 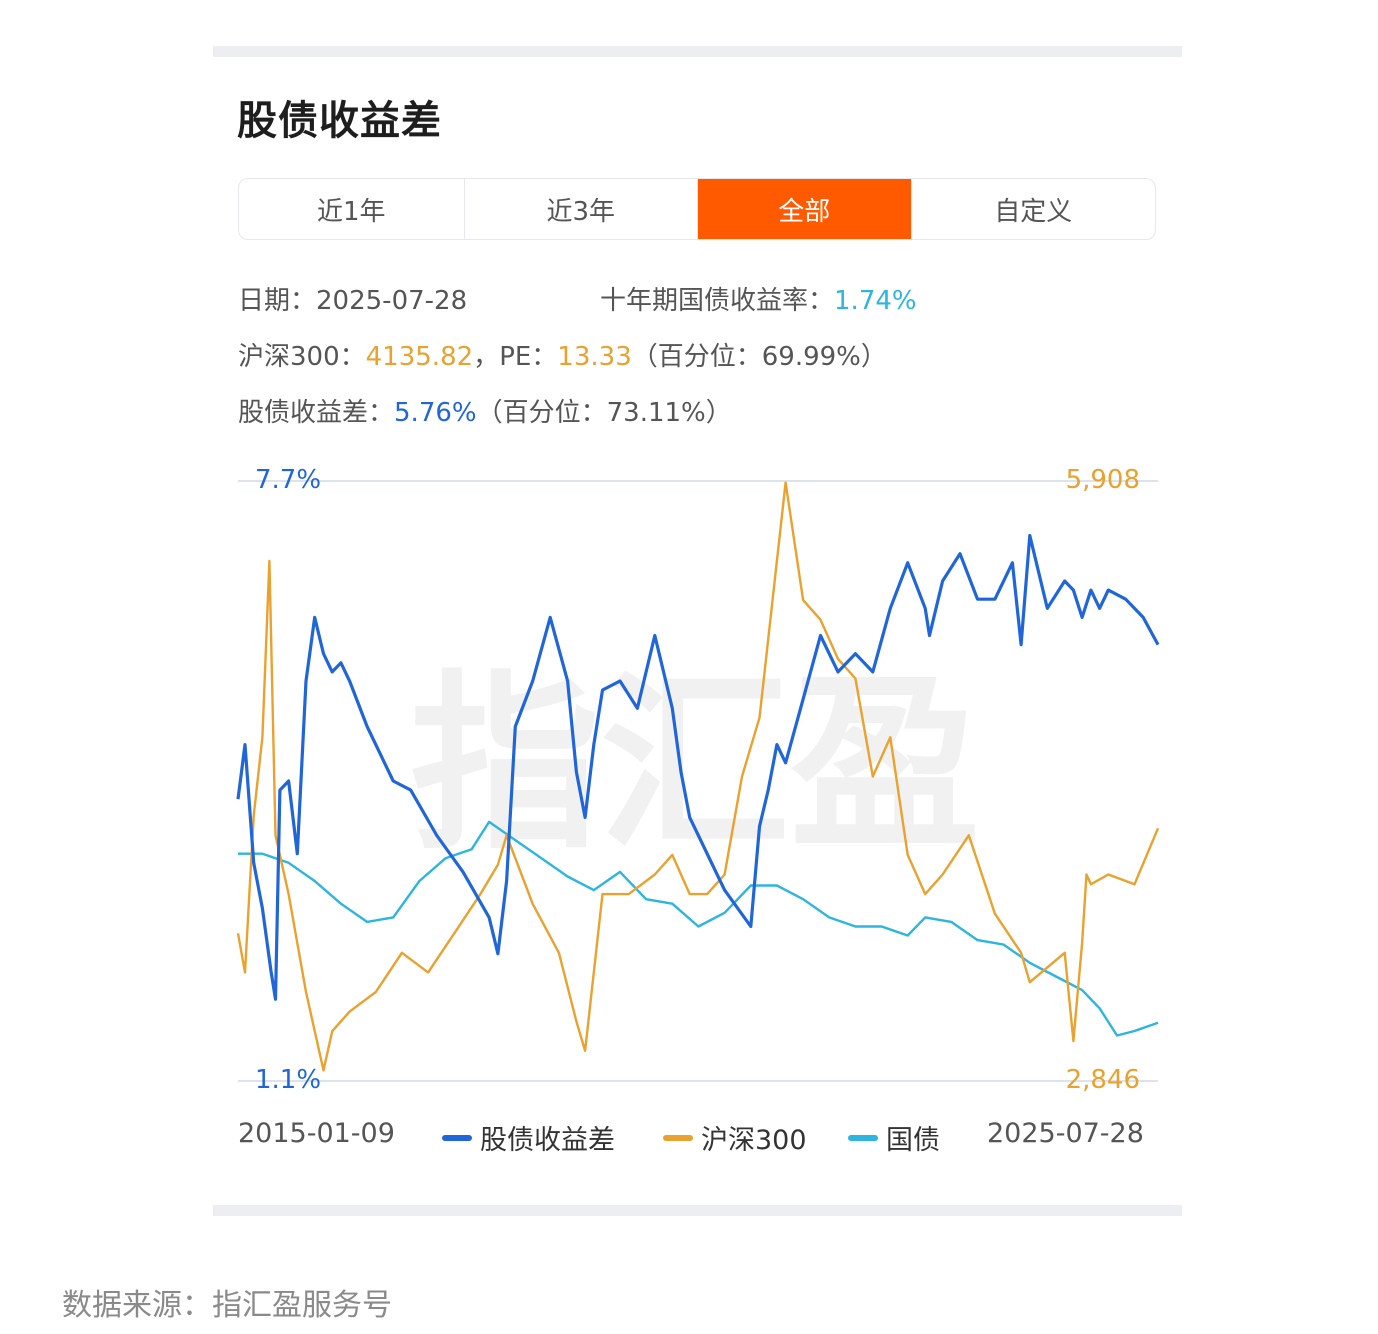 What do you see at coordinates (697, 51) in the screenshot?
I see `top-divider-bar` at bounding box center [697, 51].